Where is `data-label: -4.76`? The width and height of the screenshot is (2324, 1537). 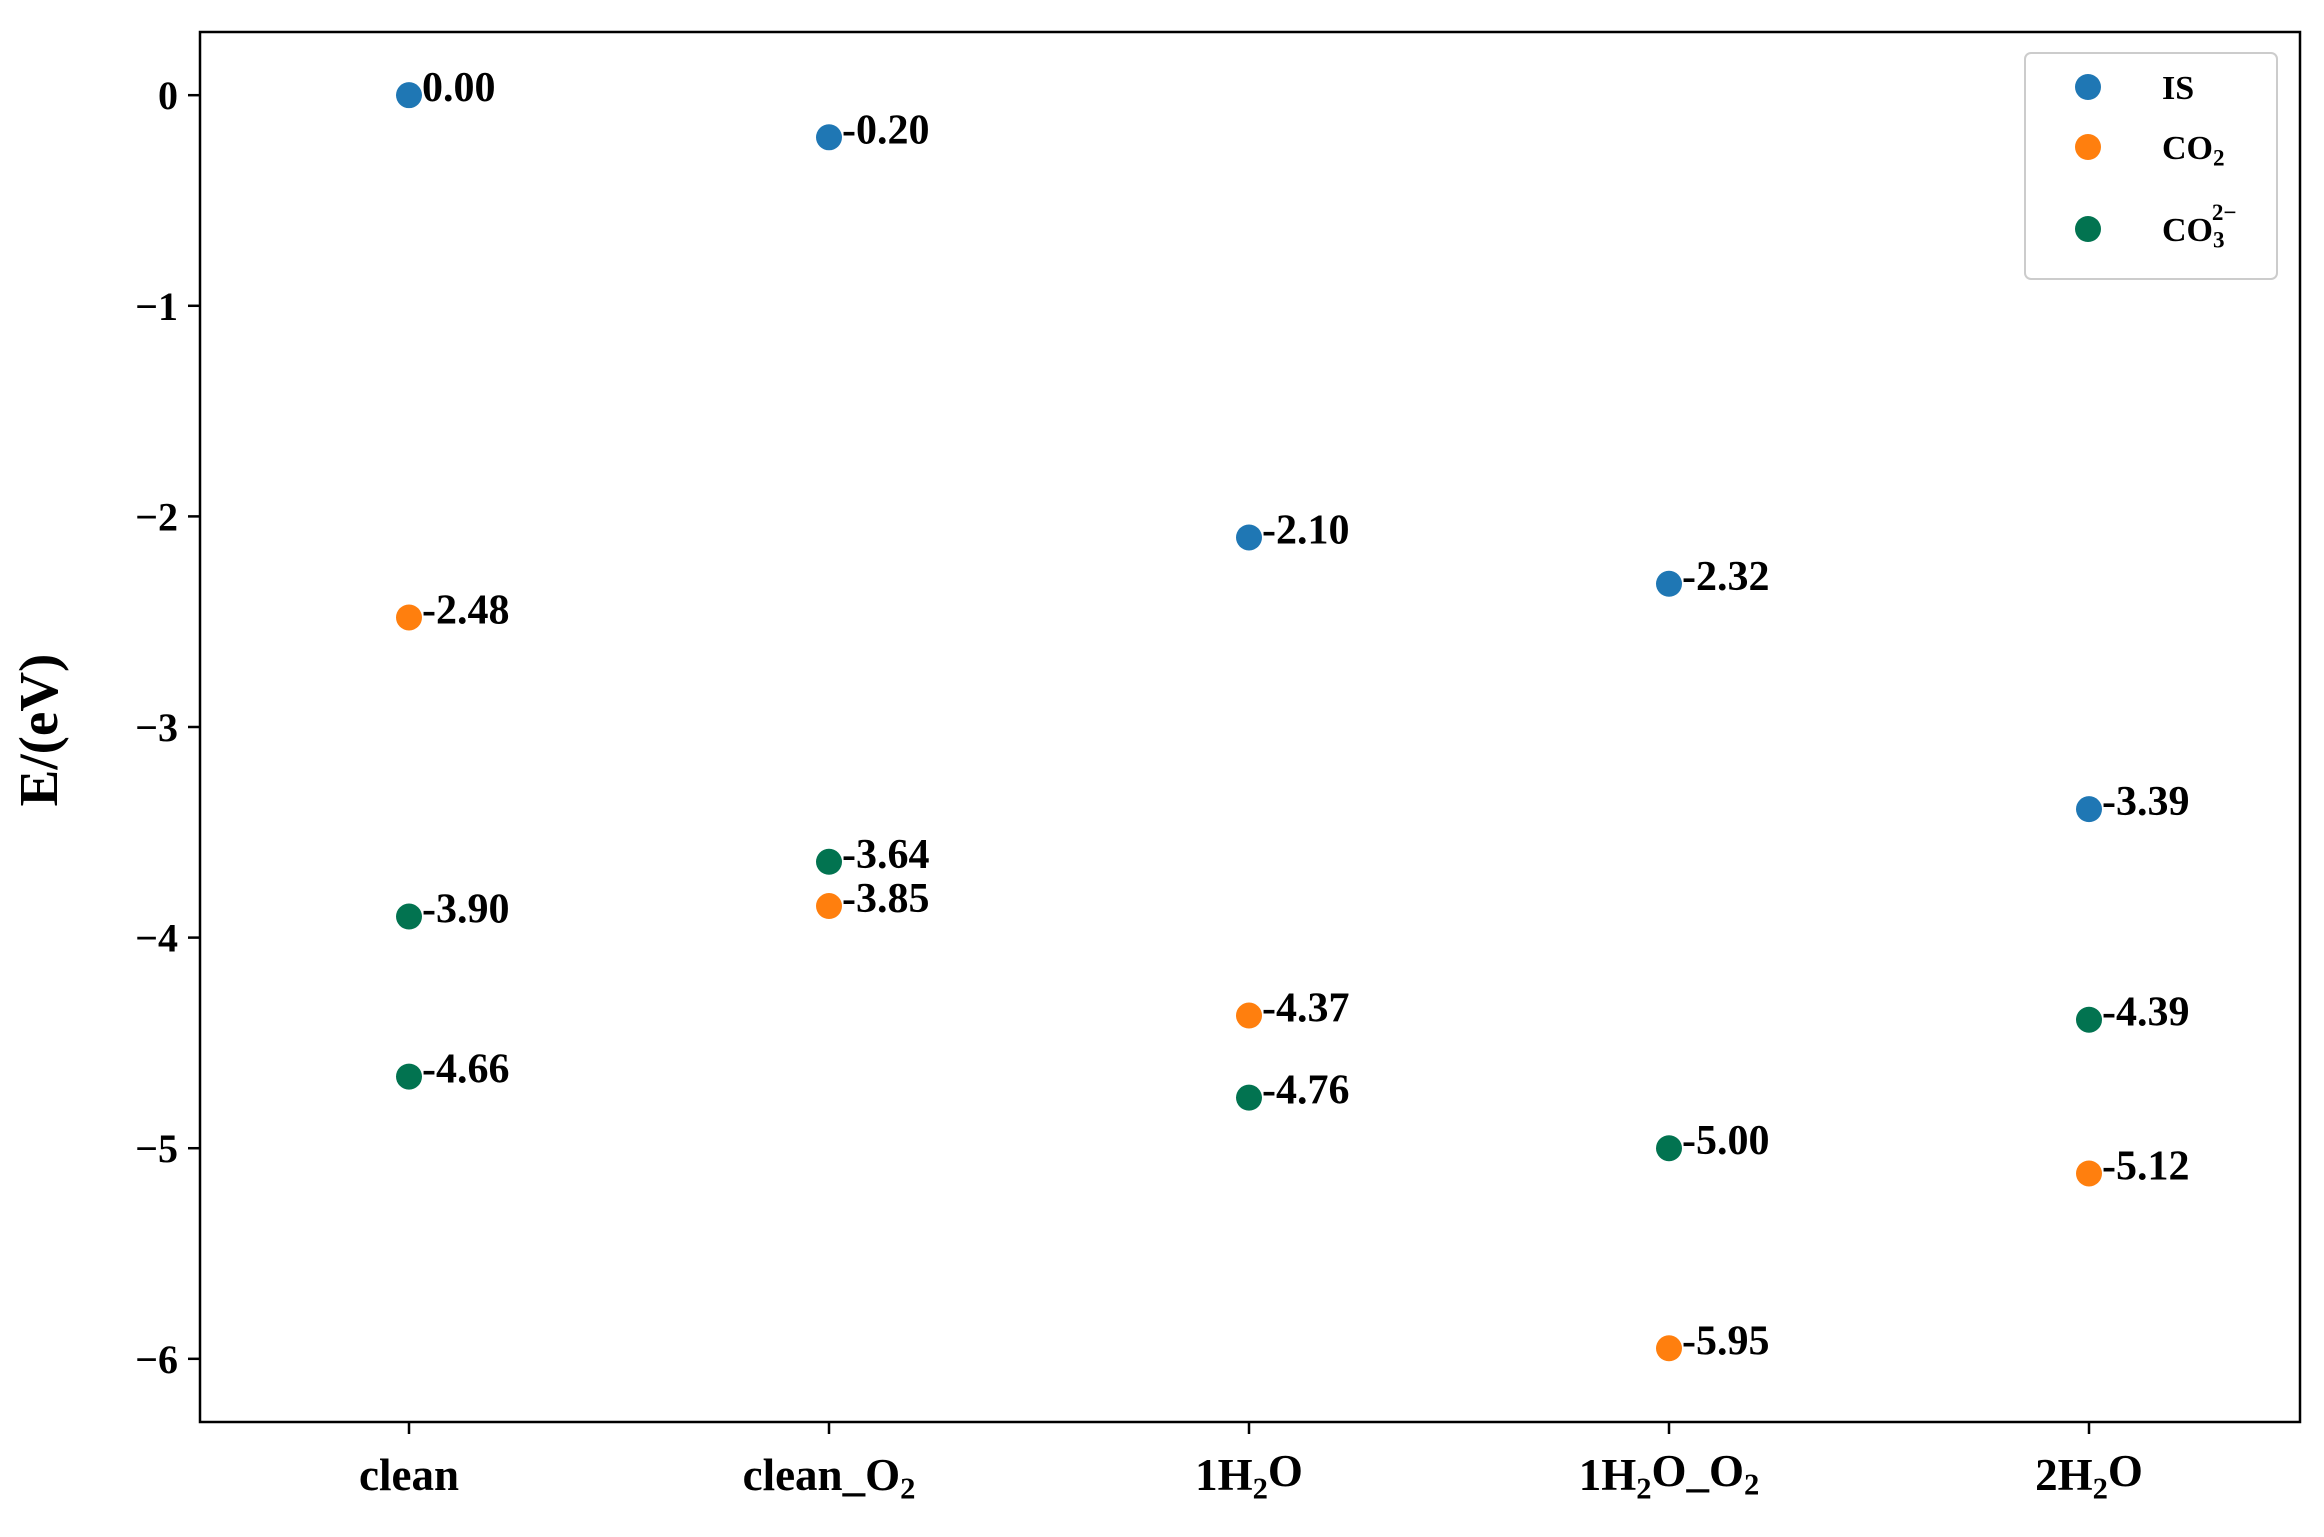
data-label: -4.76 is located at coordinates (1306, 1091).